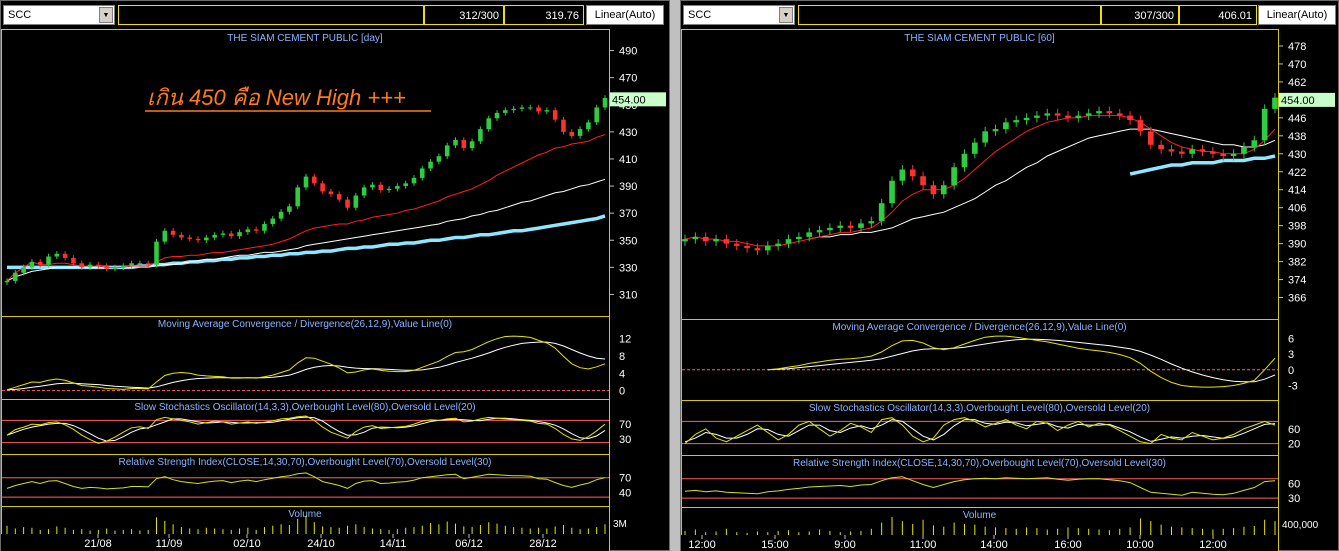 This screenshot has width=1339, height=551. What do you see at coordinates (844, 545) in the screenshot?
I see `x-tick-label: 9:00` at bounding box center [844, 545].